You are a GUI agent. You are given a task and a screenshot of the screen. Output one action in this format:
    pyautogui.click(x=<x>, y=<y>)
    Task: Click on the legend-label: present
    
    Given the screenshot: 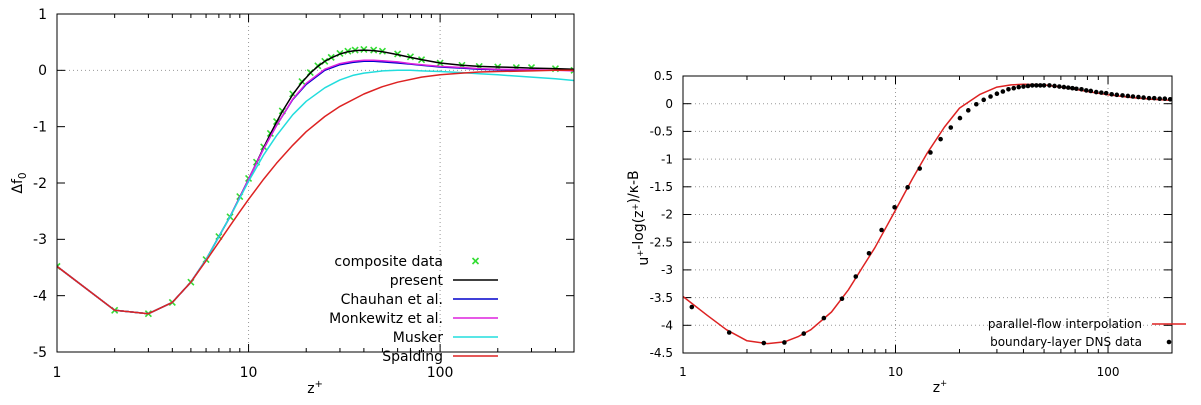 What is the action you would take?
    pyautogui.click(x=417, y=281)
    